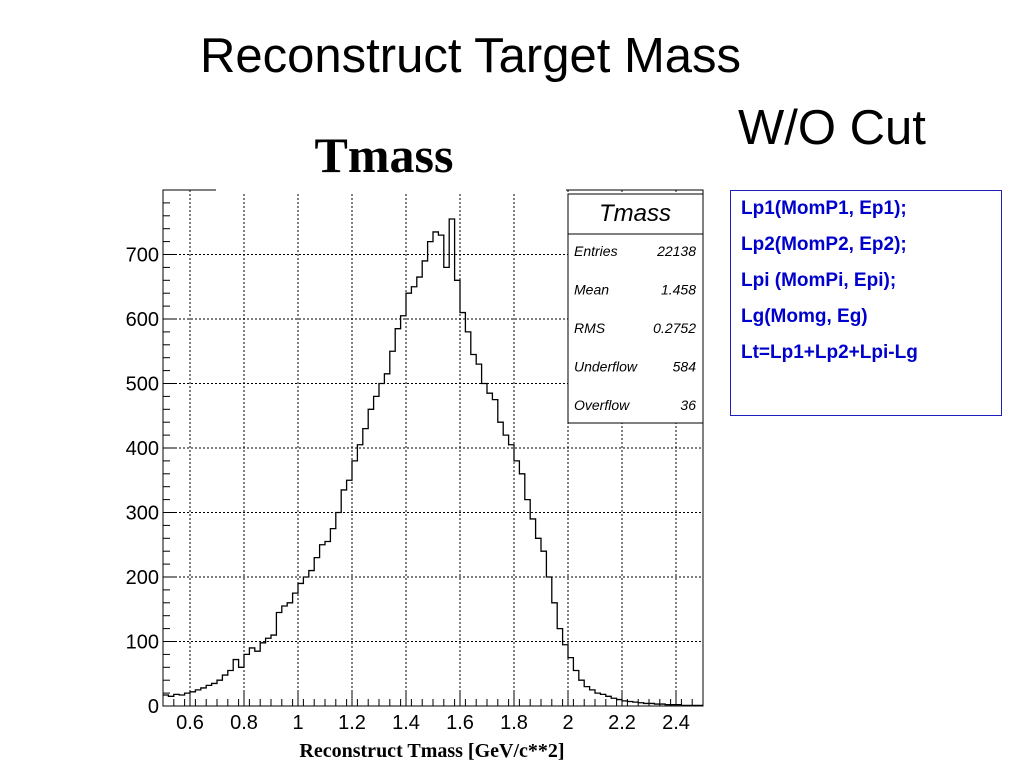 The width and height of the screenshot is (1024, 768). I want to click on stats-entry-value: 0.2752, so click(674, 328).